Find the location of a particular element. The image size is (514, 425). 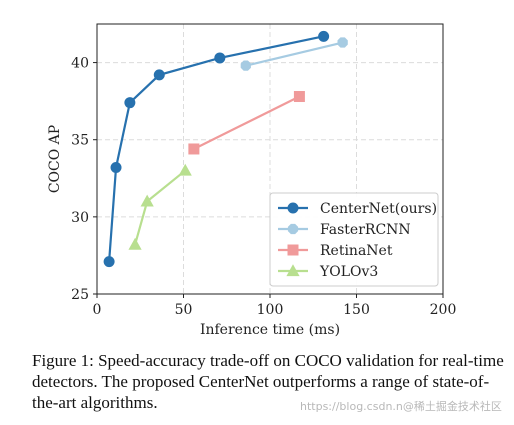

x-axis-label: Inference time (ms) is located at coordinates (270, 330).